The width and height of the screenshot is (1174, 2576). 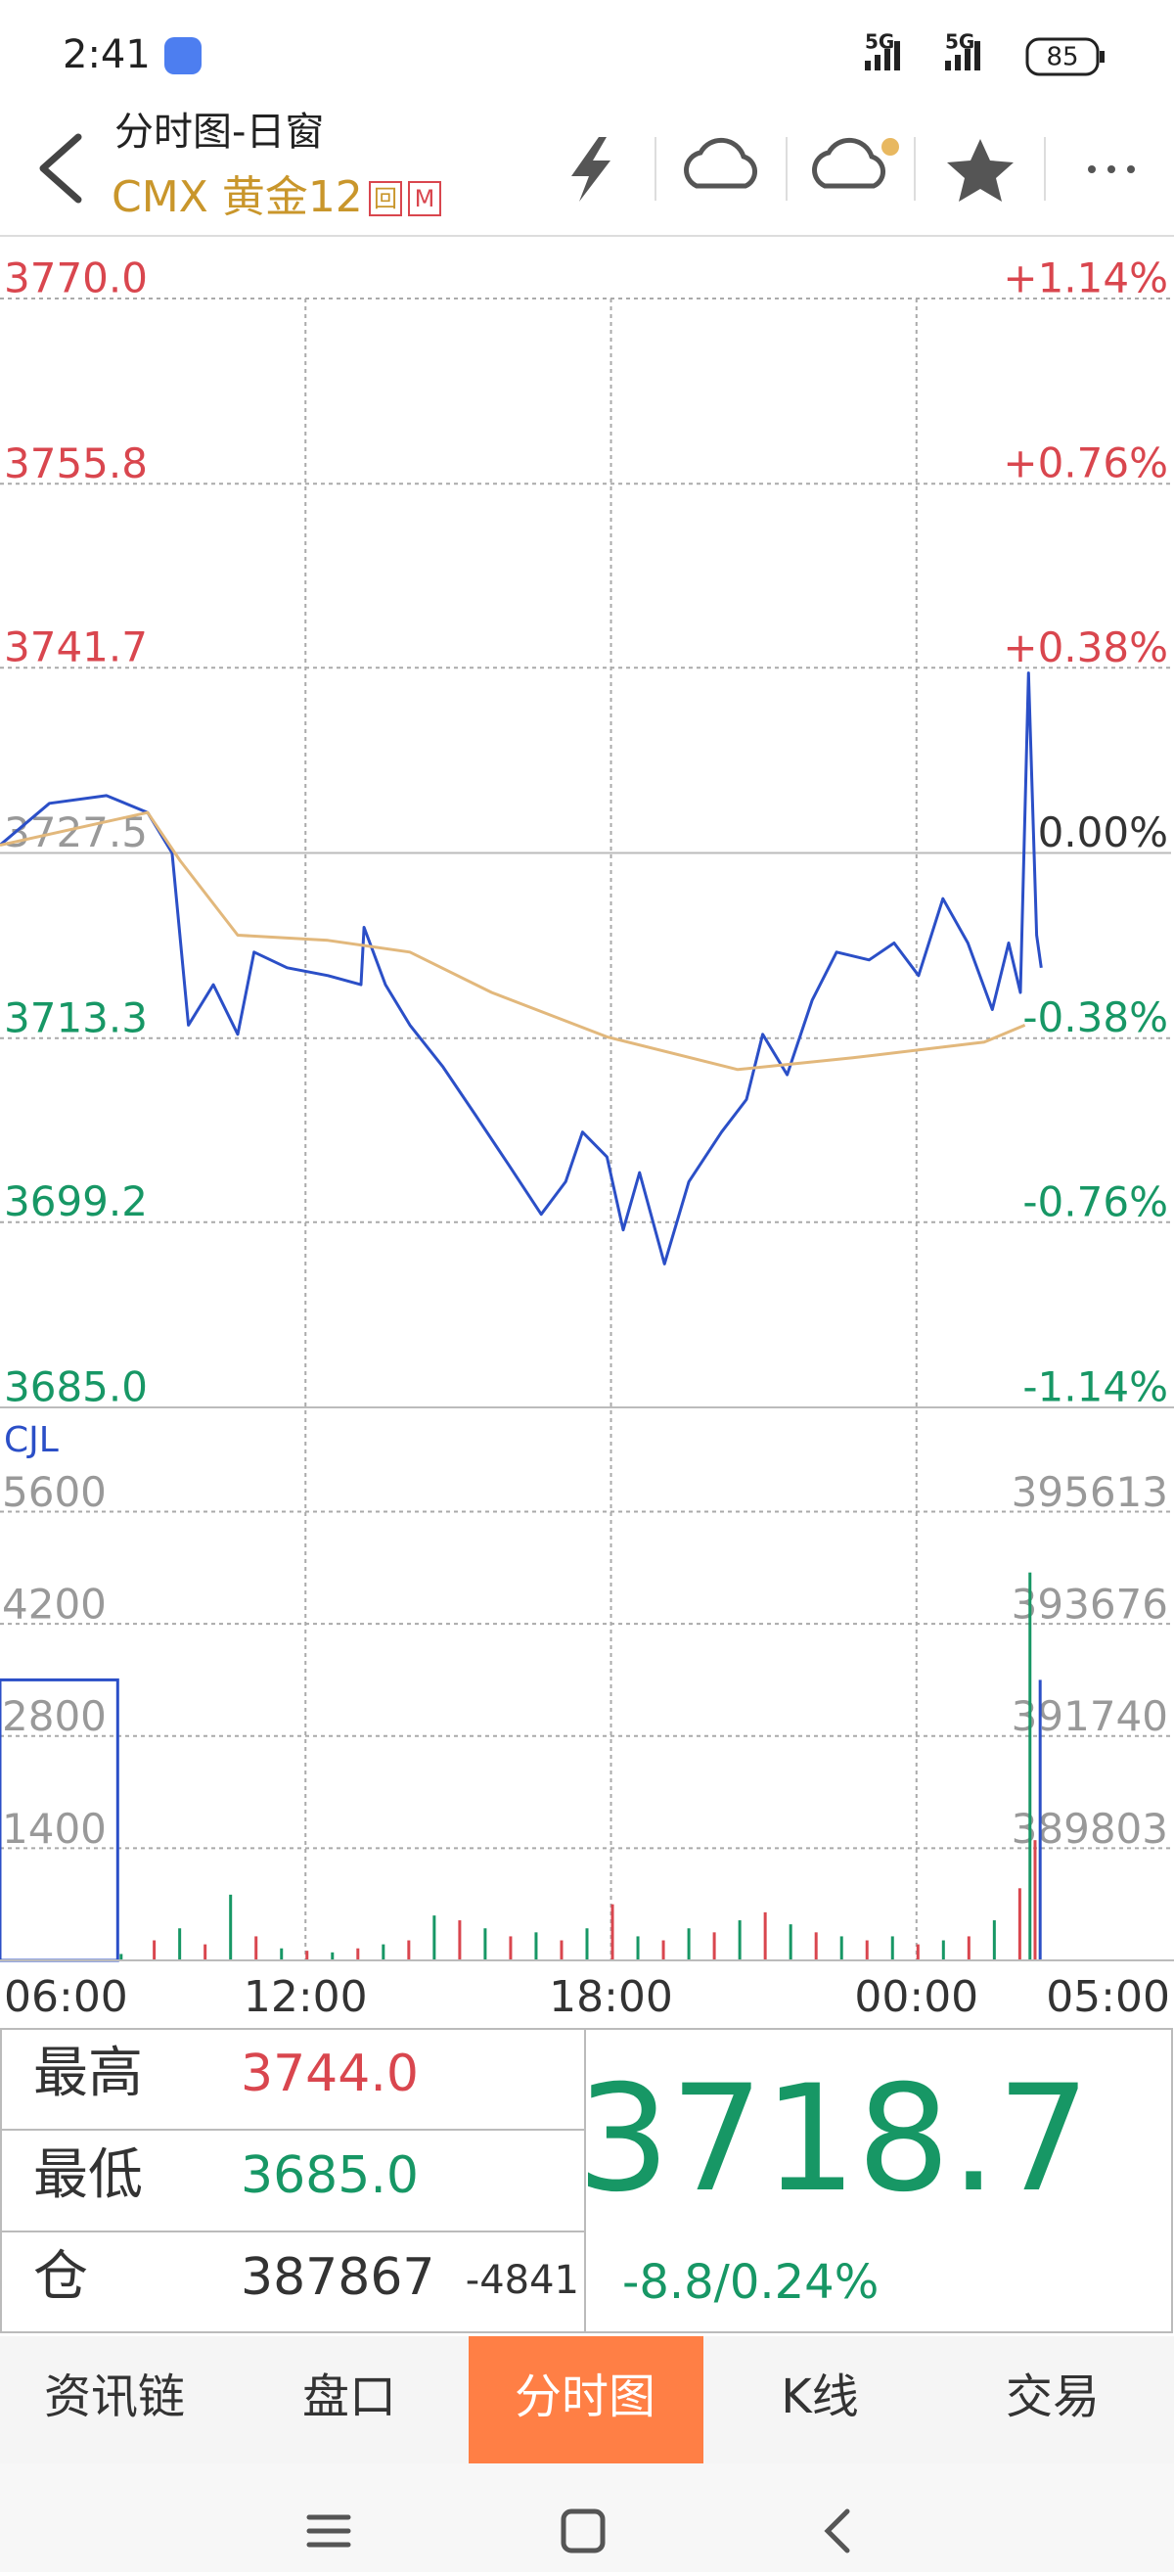 What do you see at coordinates (76, 1201) in the screenshot?
I see `y-tick-label: 3699.2` at bounding box center [76, 1201].